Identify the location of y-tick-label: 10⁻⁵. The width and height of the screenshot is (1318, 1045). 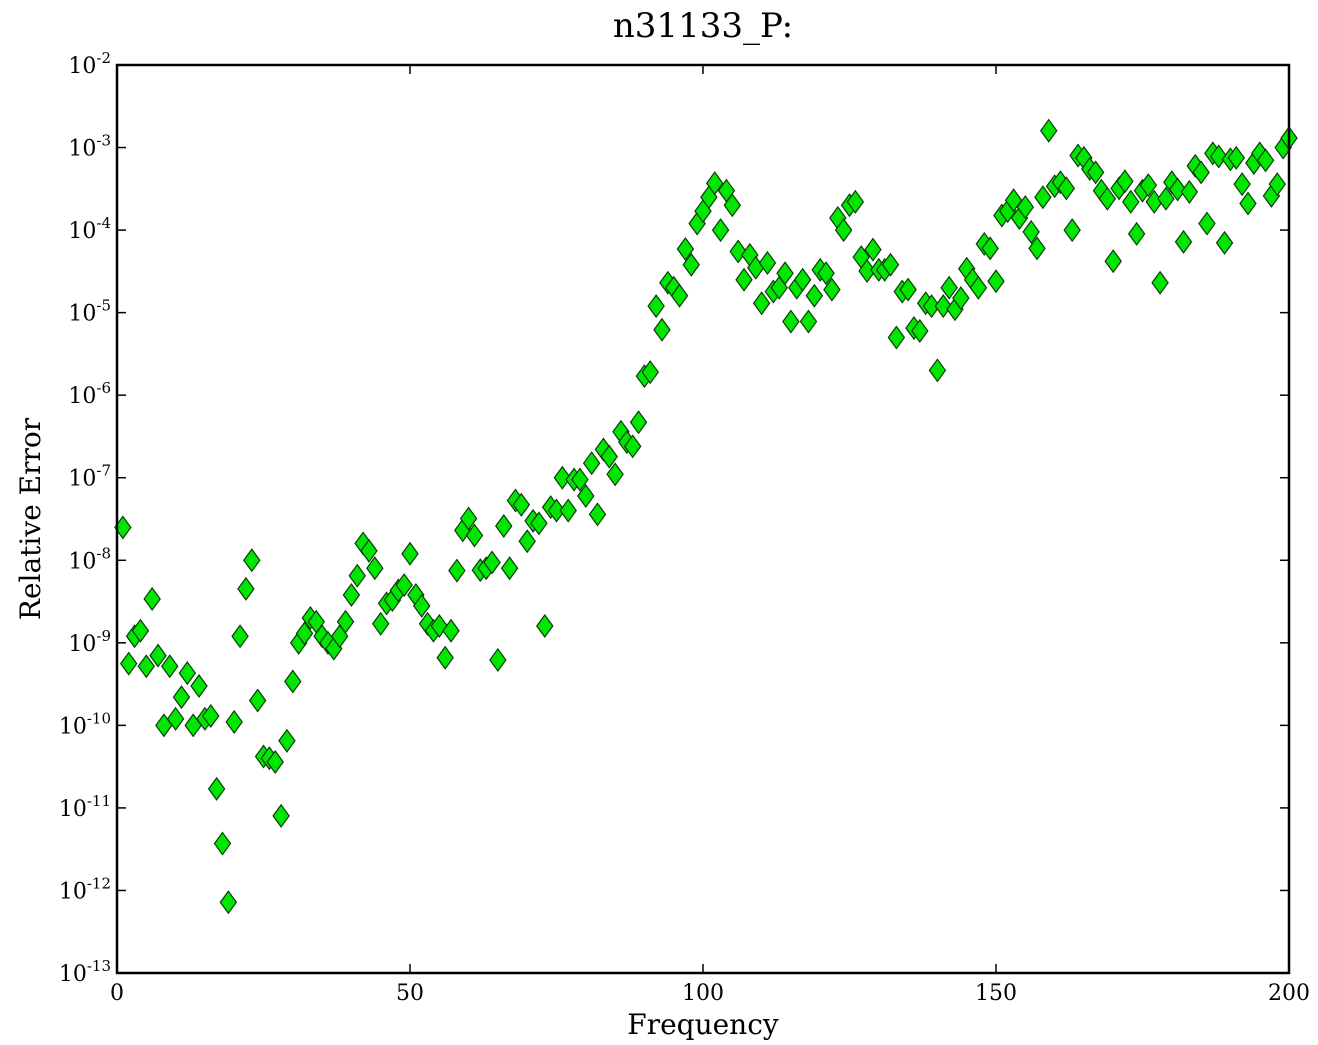
(89, 312).